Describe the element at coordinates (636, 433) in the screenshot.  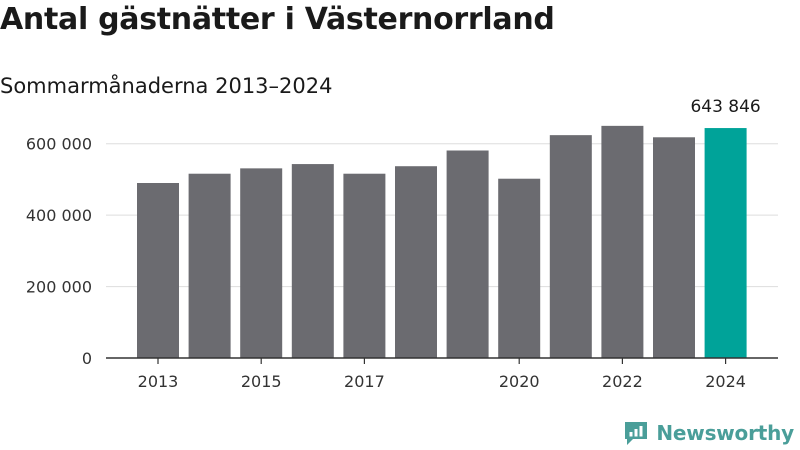
I see `newsworthy-logo-icon` at that location.